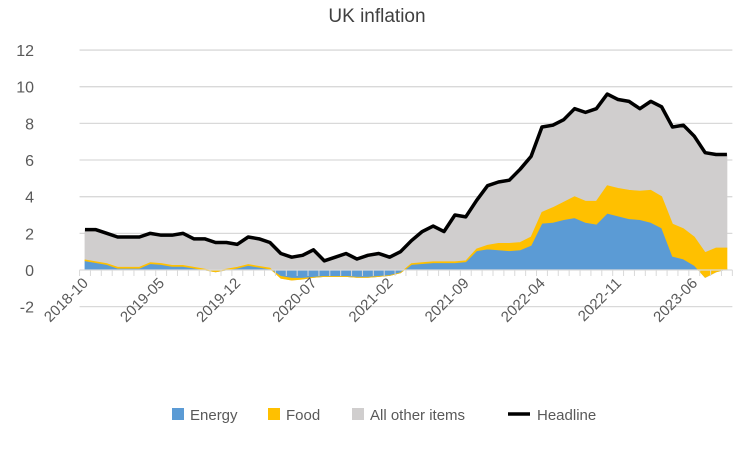  What do you see at coordinates (371, 300) in the screenshot?
I see `x-tick-label: 2021-02` at bounding box center [371, 300].